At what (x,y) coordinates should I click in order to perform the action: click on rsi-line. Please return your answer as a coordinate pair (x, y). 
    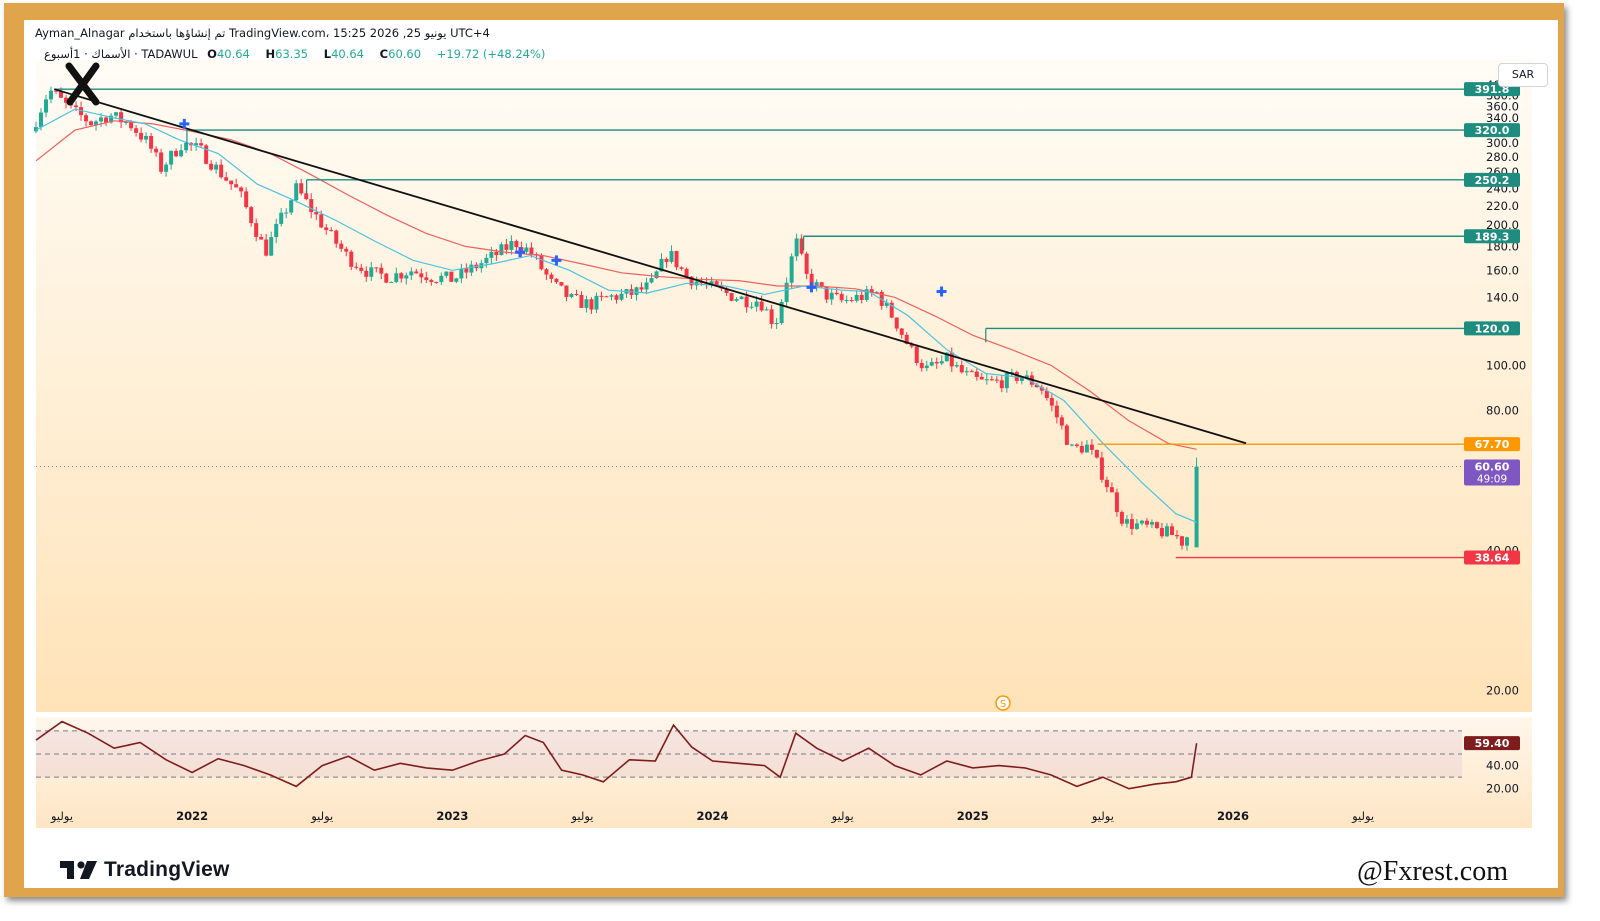
    Looking at the image, I should click on (616, 755).